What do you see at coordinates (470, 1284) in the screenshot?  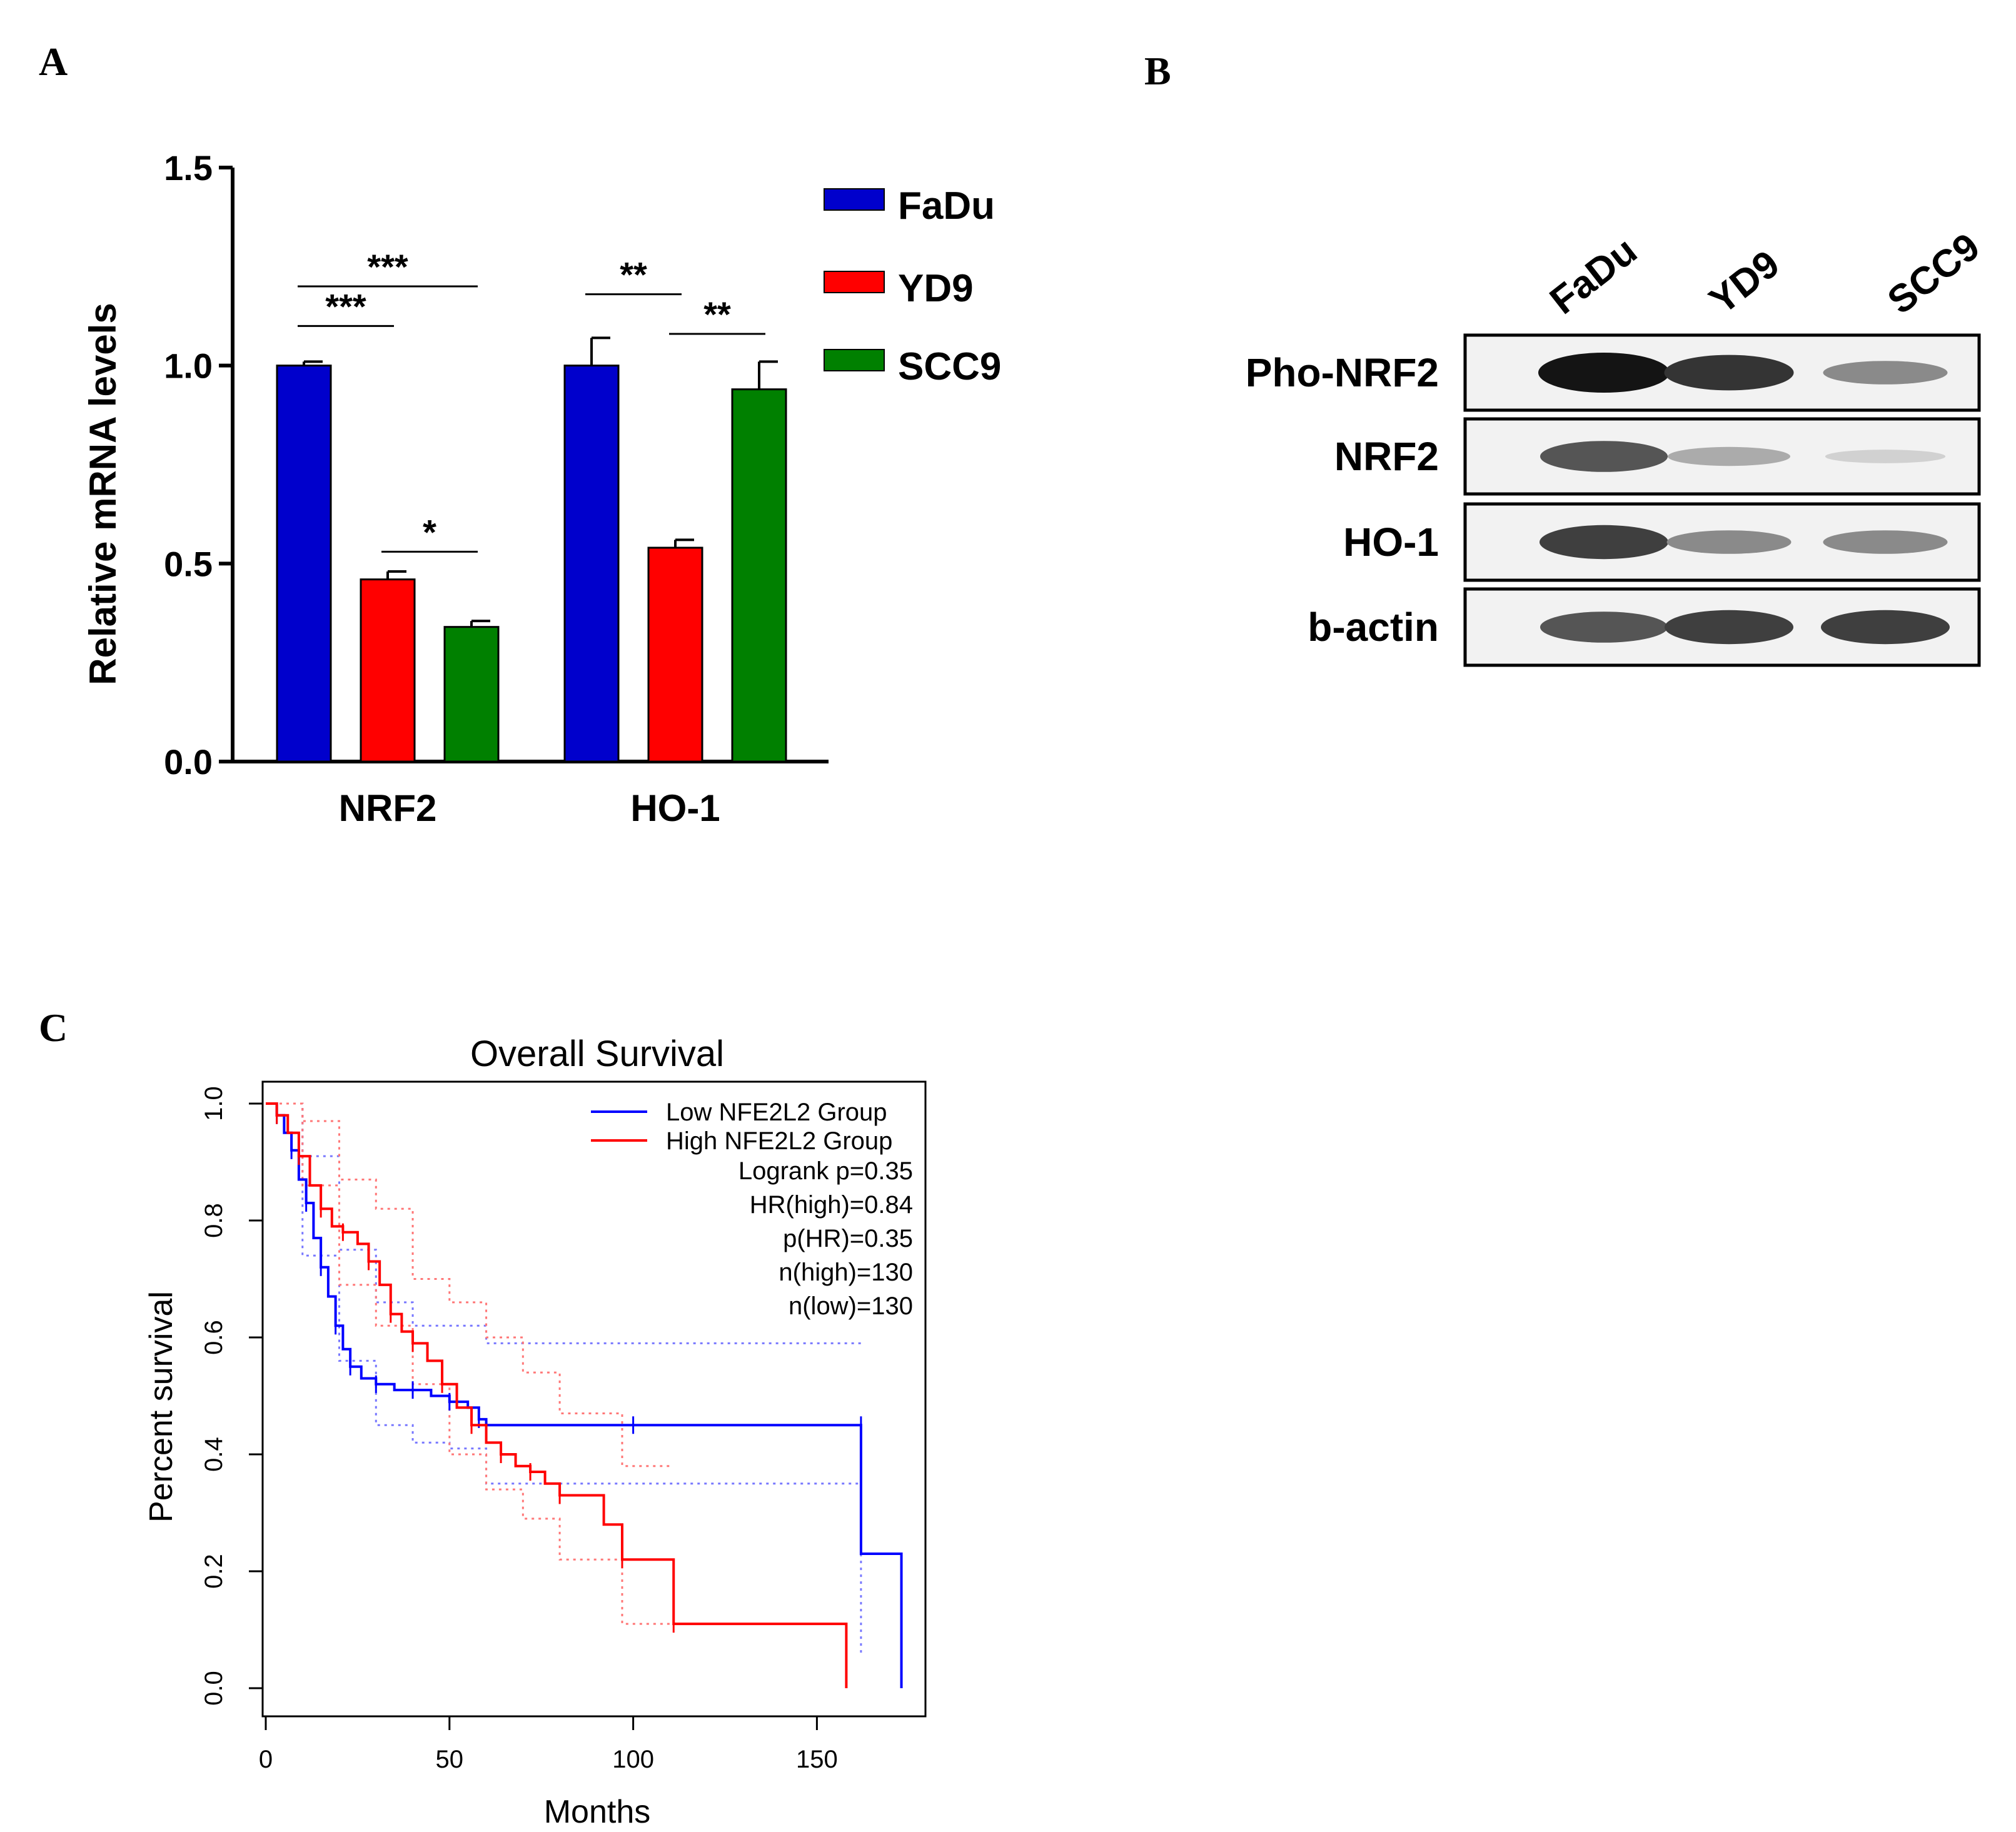 I see `confidence-band-upper` at bounding box center [470, 1284].